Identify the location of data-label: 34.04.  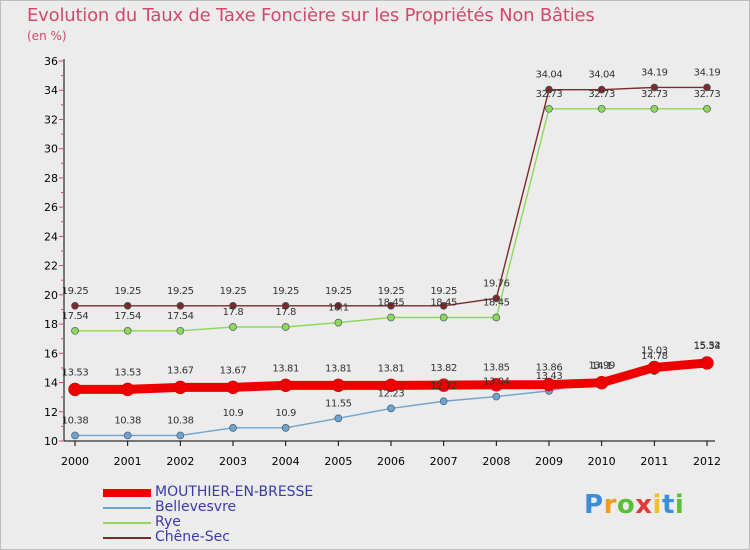
(601, 75).